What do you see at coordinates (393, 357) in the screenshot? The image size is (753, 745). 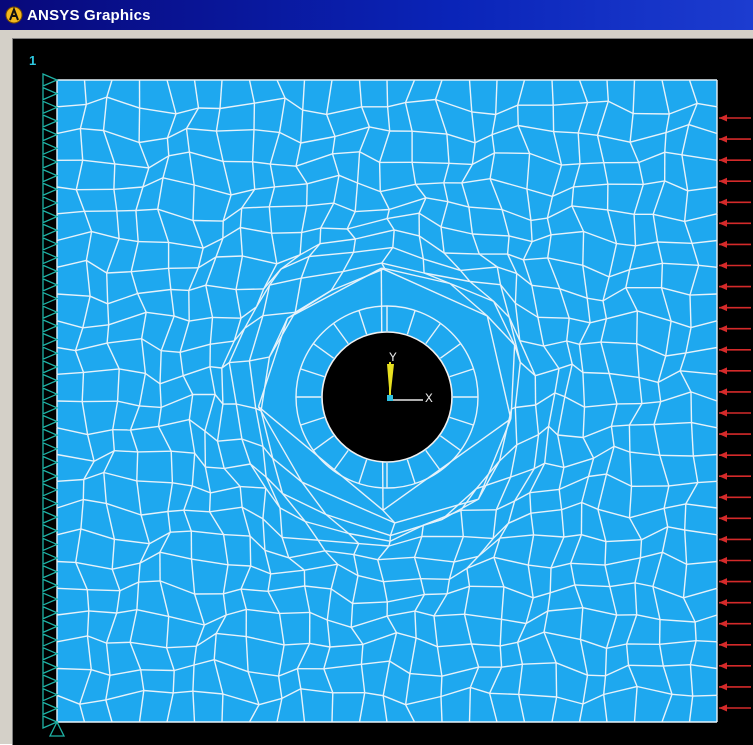 I see `triad-y-label: Y` at bounding box center [393, 357].